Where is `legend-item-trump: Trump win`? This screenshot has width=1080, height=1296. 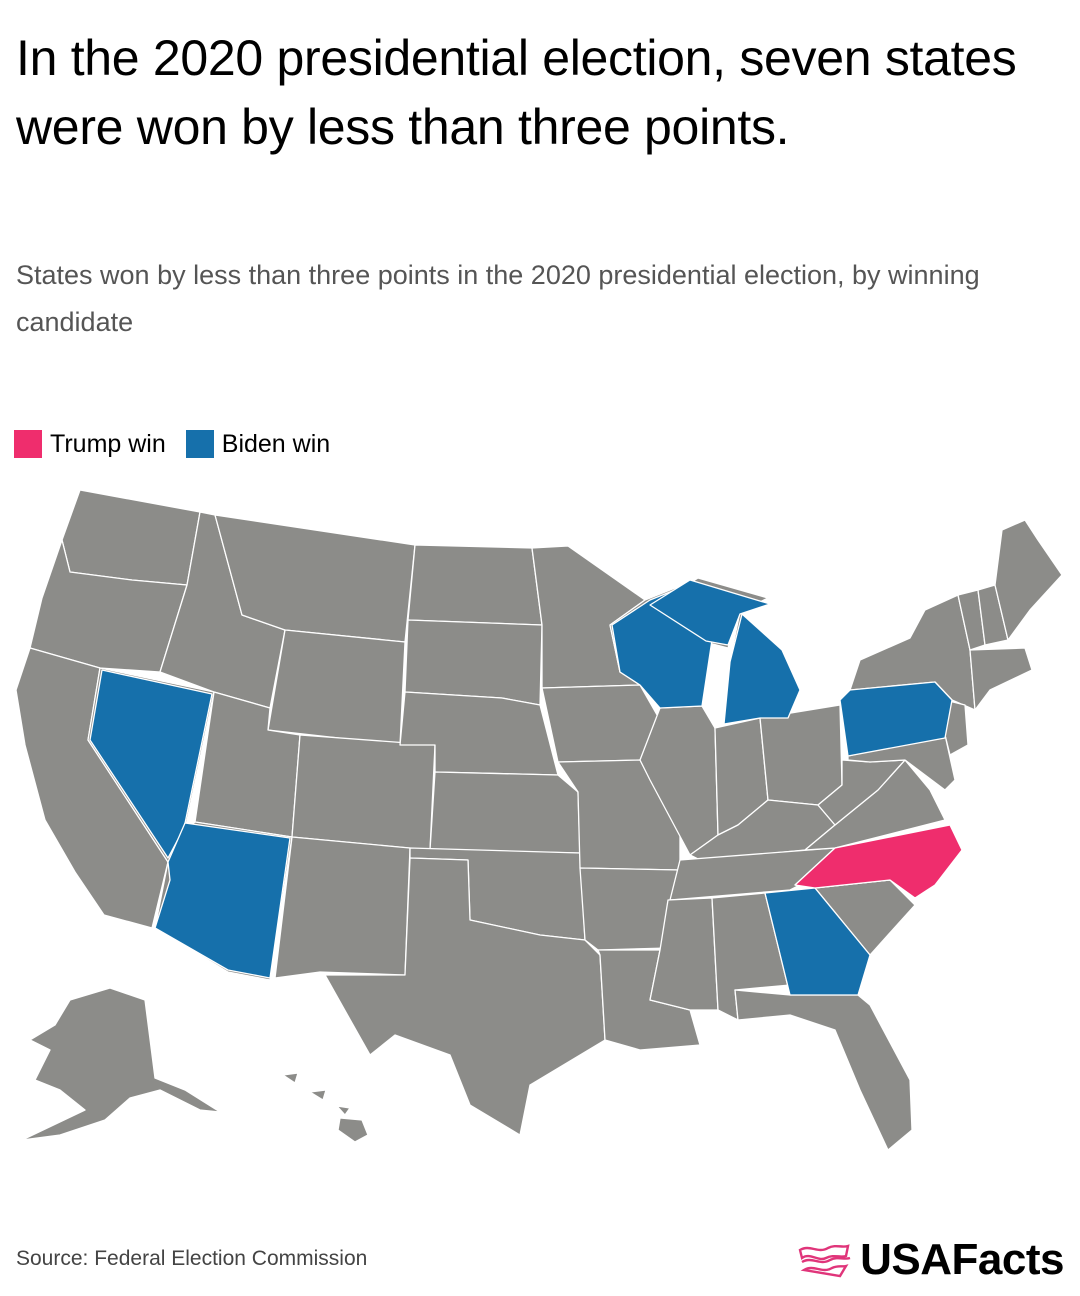 legend-item-trump: Trump win is located at coordinates (90, 444).